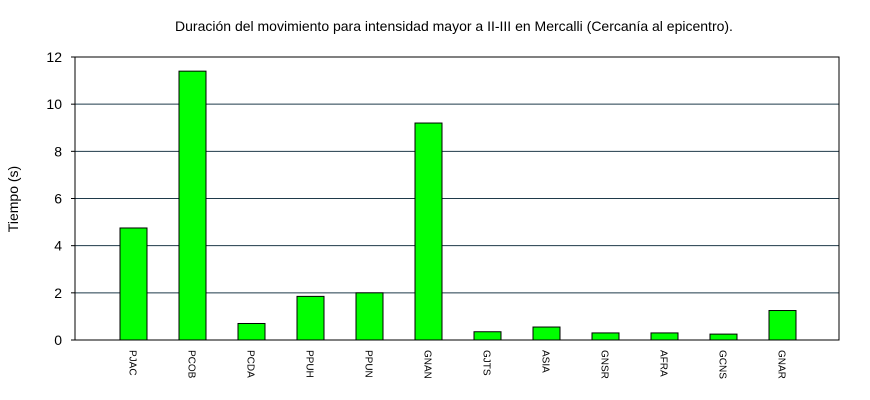  I want to click on y-tick-label: 8, so click(58, 151).